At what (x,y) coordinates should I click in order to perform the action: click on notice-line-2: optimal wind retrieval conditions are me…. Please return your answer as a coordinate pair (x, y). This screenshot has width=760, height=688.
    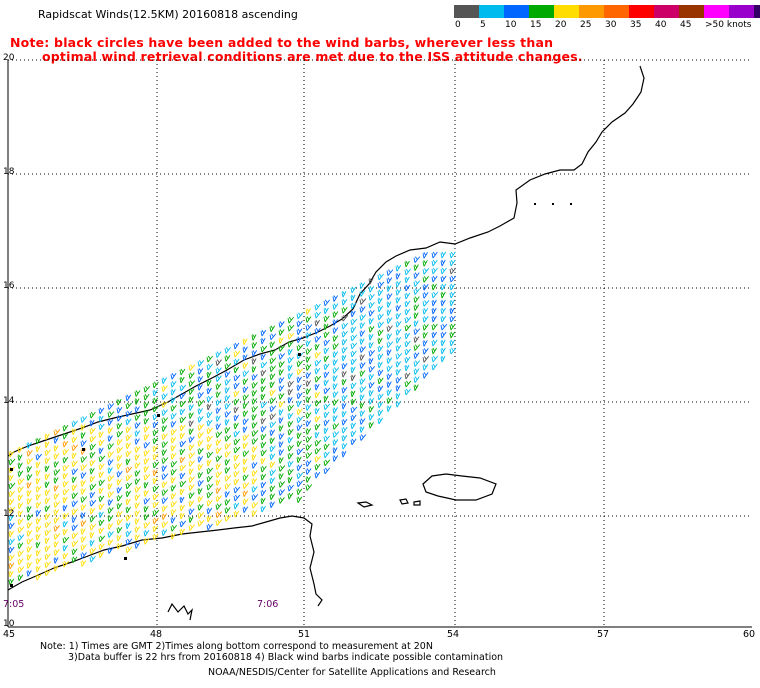
    Looking at the image, I should click on (312, 56).